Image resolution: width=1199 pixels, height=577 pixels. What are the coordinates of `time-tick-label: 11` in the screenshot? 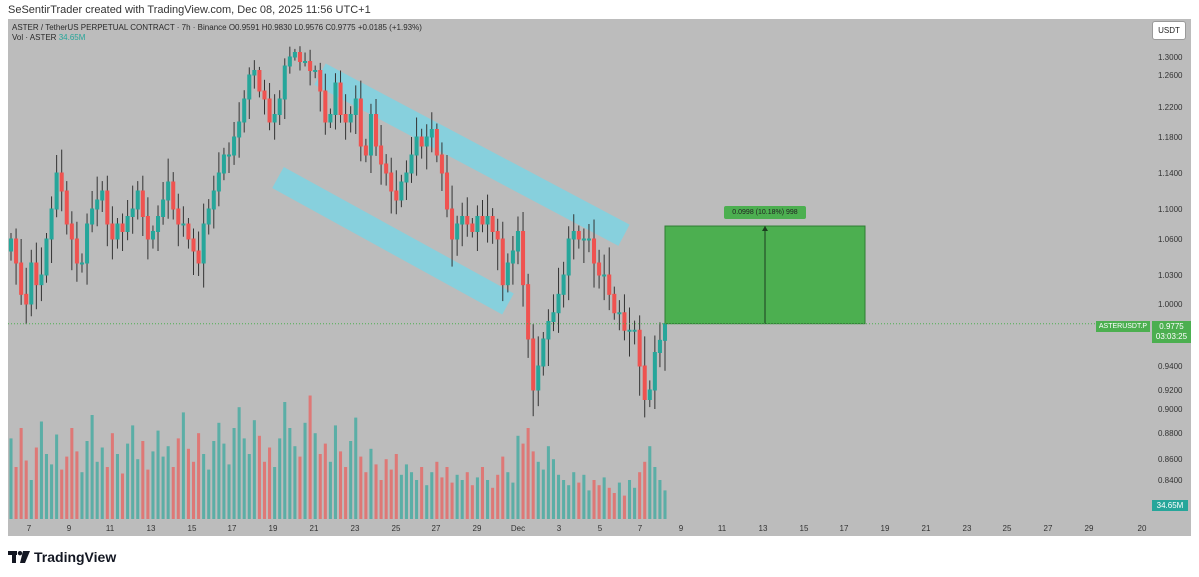 It's located at (722, 528).